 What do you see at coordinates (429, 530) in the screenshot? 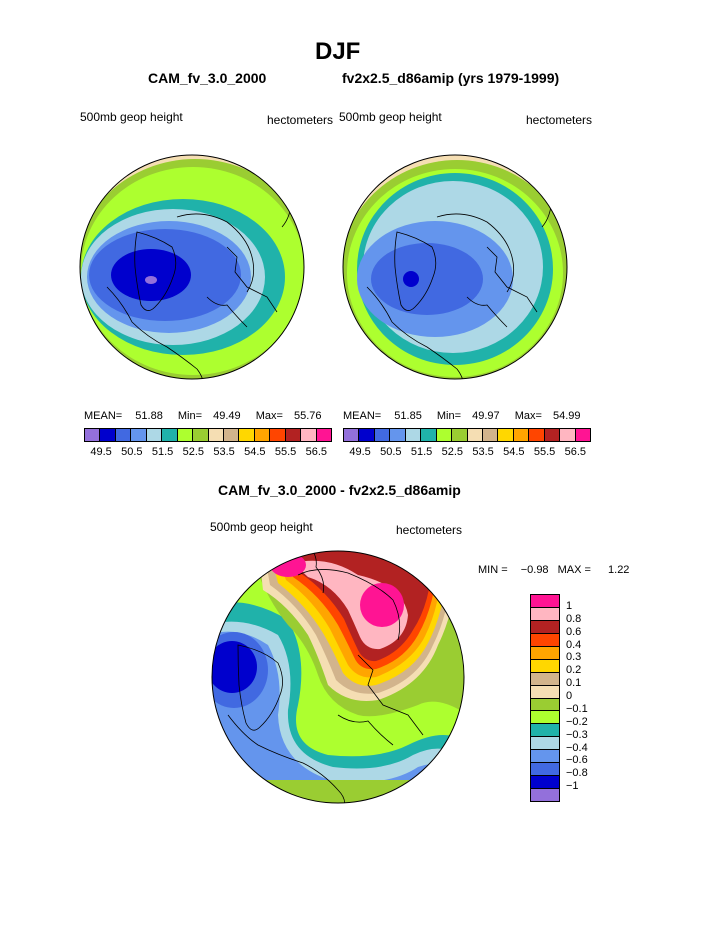
I see `diff-units-label: hectometers` at bounding box center [429, 530].